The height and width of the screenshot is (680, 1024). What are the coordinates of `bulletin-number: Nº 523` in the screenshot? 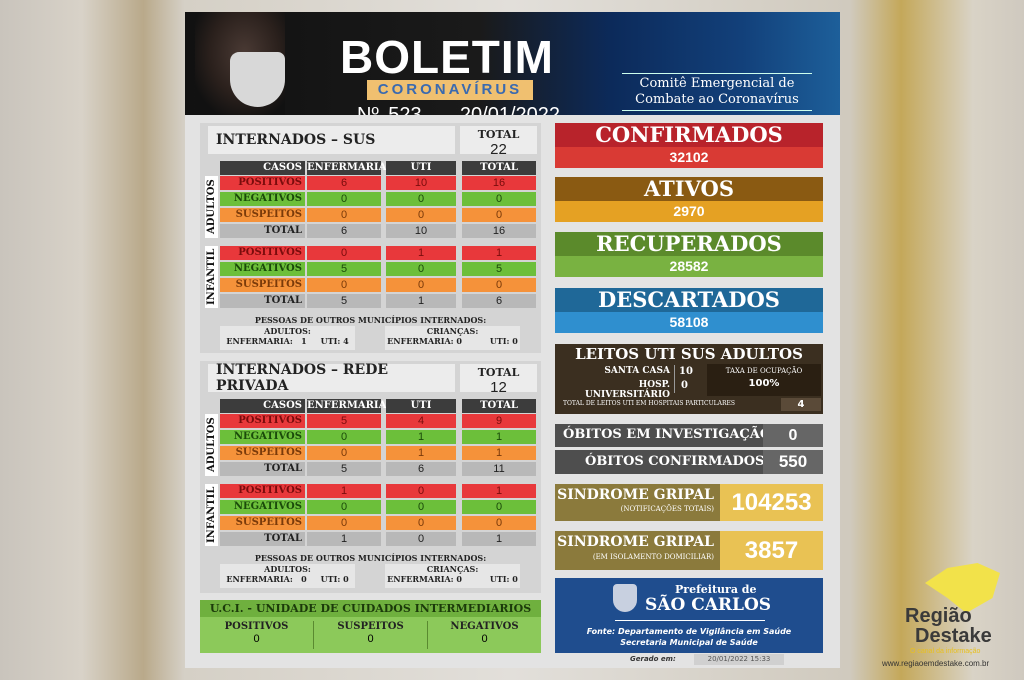 It's located at (389, 109).